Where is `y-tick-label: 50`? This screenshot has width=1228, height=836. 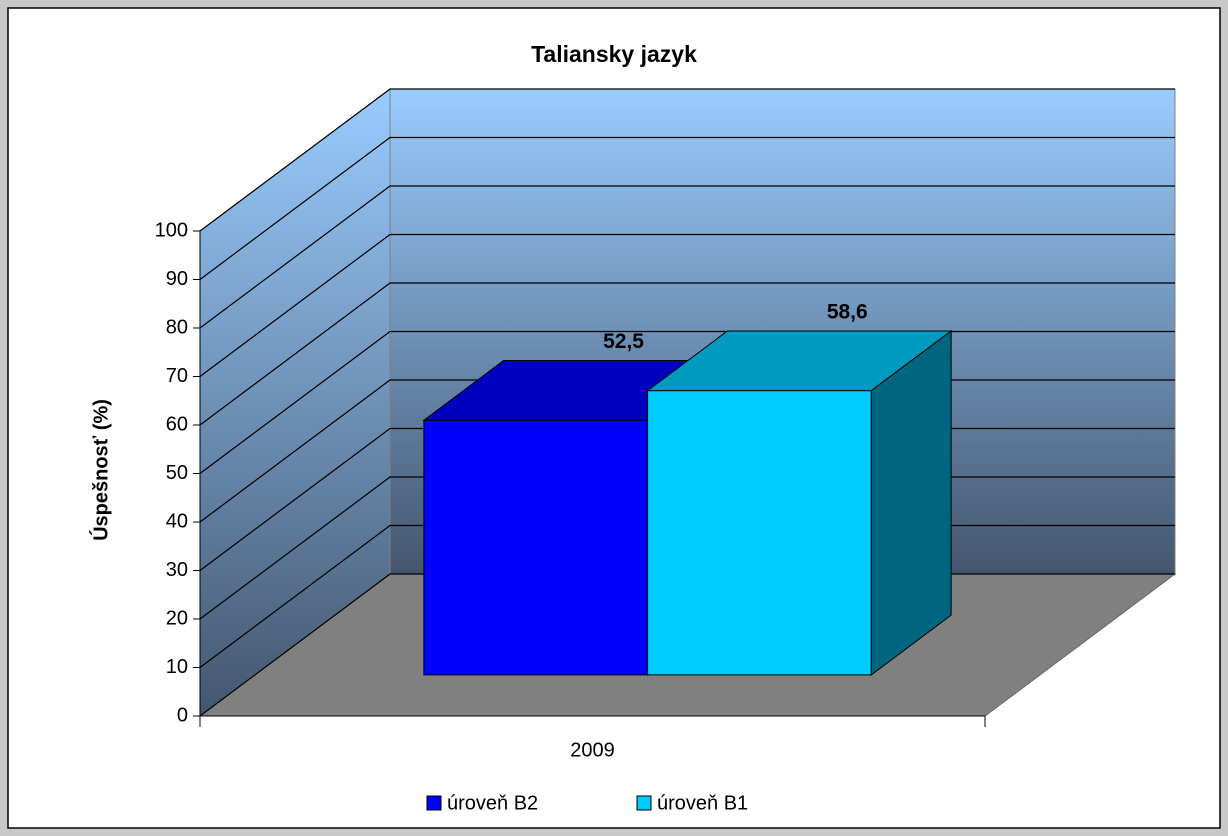
y-tick-label: 50 is located at coordinates (177, 473).